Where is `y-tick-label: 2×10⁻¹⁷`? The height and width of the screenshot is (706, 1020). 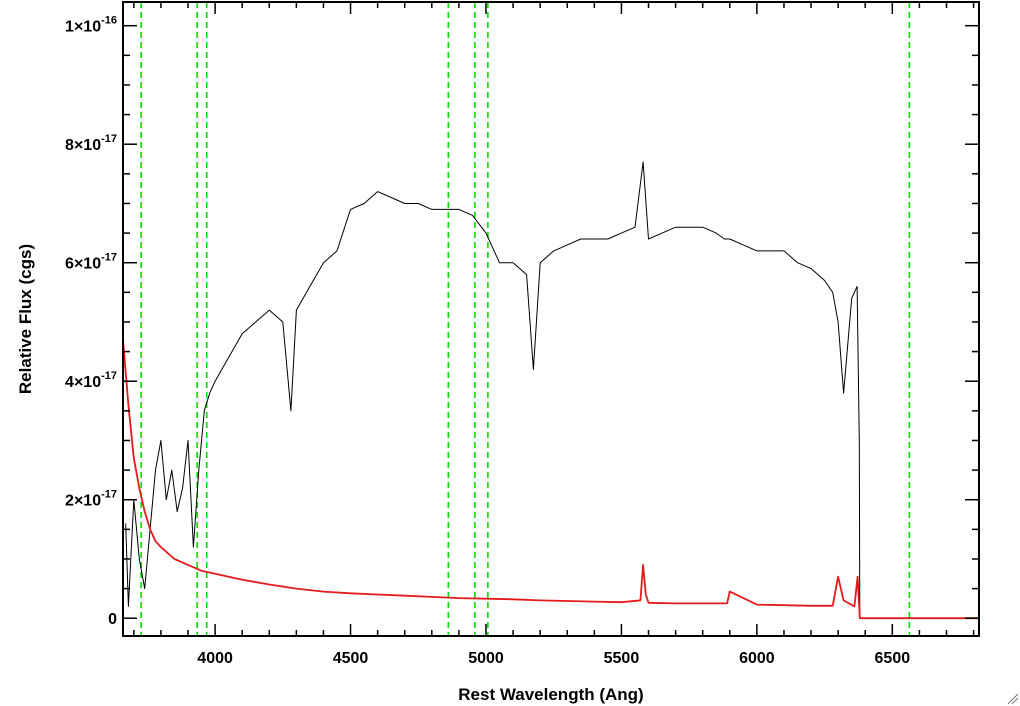
y-tick-label: 2×10⁻¹⁷ is located at coordinates (91, 499).